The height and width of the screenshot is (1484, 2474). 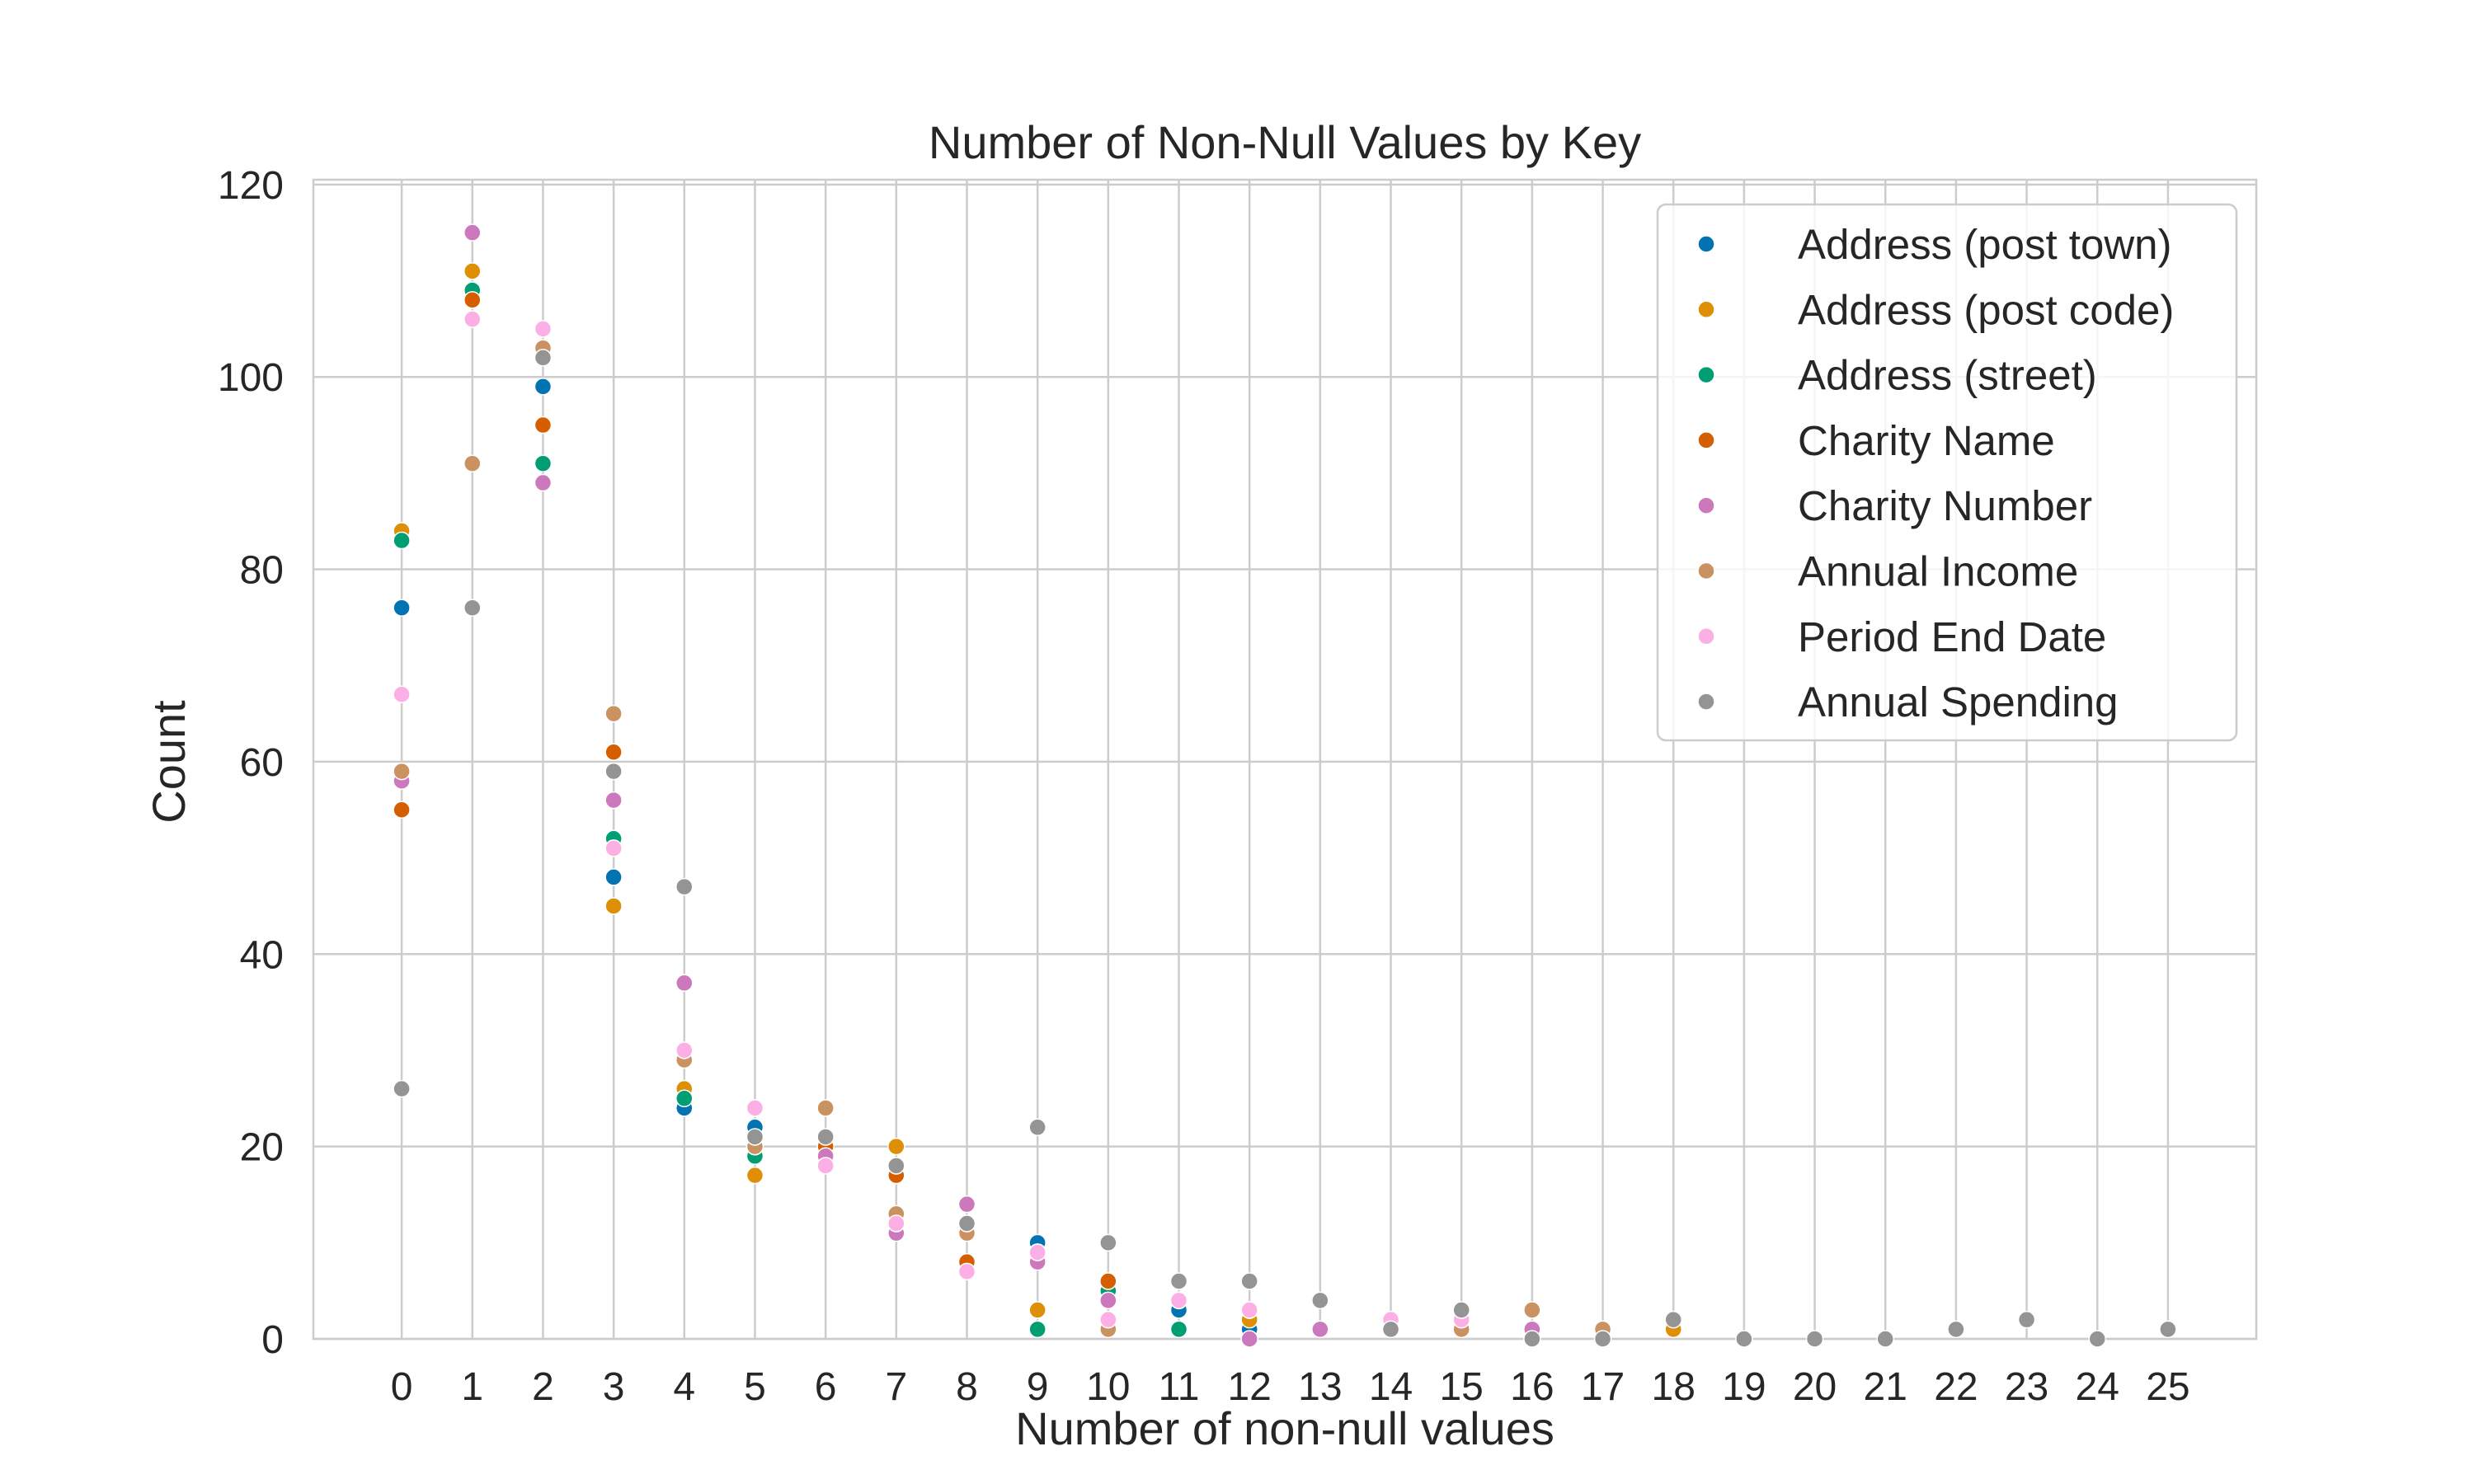 I want to click on x-tick-label: 19, so click(x=1744, y=1387).